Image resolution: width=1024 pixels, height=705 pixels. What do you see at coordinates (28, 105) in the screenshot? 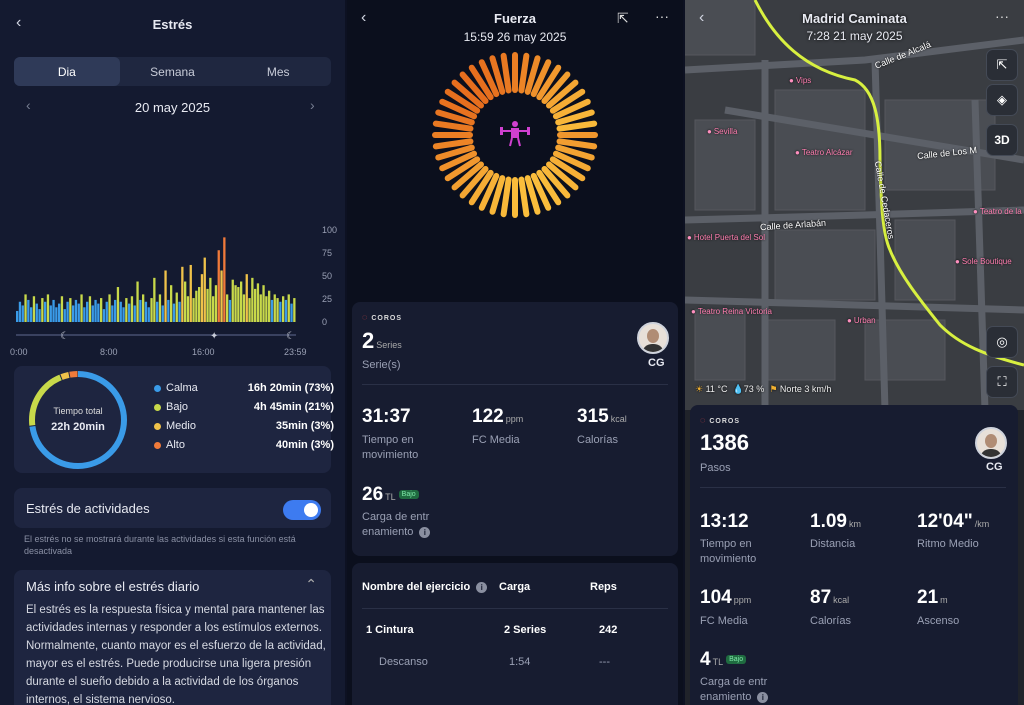
I see `prev-date-icon: ‹` at bounding box center [28, 105].